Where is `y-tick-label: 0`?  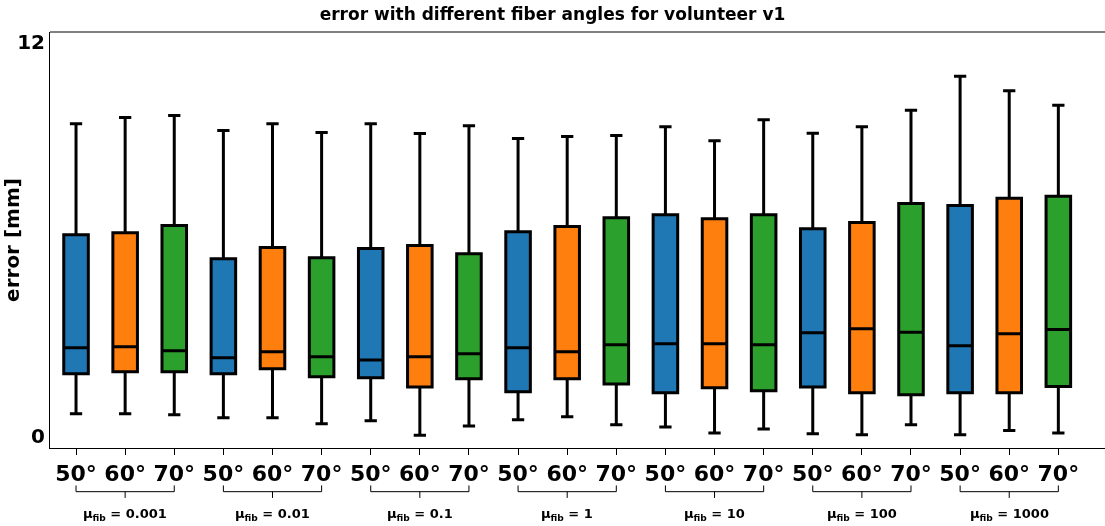 y-tick-label: 0 is located at coordinates (38, 435).